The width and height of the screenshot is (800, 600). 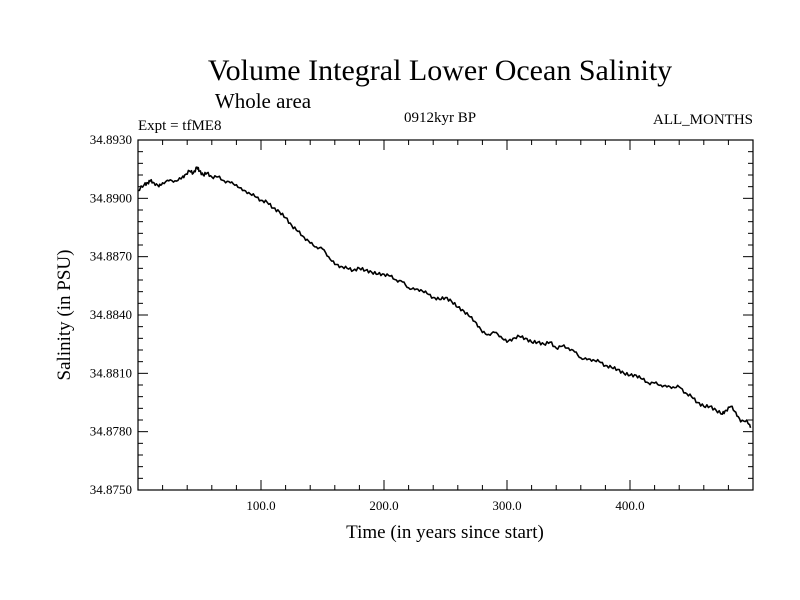 What do you see at coordinates (111, 314) in the screenshot?
I see `y-tick-label: 34.8840` at bounding box center [111, 314].